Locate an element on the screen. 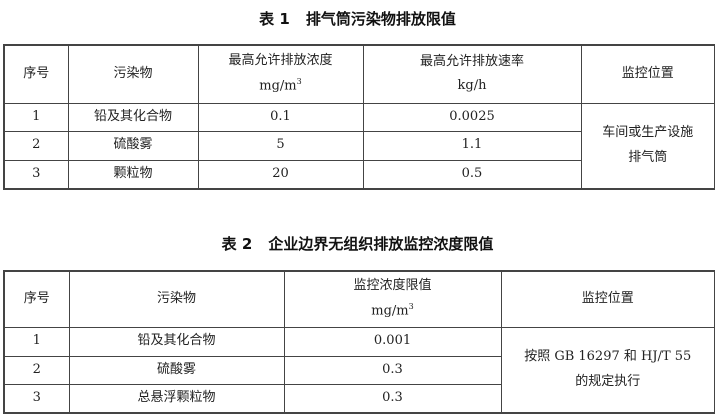 The height and width of the screenshot is (415, 715). cell-conc: 0.1 is located at coordinates (280, 117).